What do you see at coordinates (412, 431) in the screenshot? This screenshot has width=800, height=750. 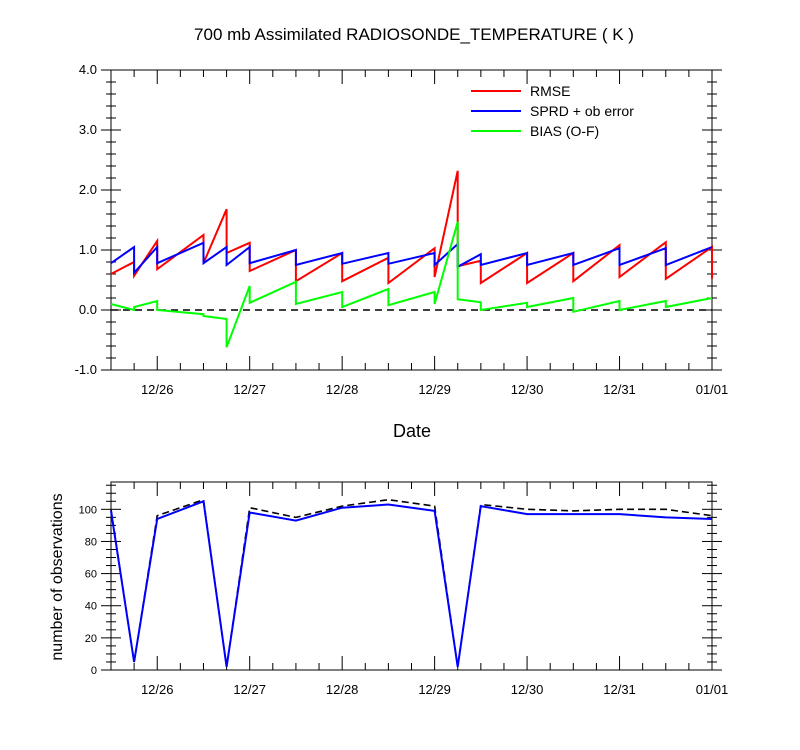 I see `x-axis-label: Date` at bounding box center [412, 431].